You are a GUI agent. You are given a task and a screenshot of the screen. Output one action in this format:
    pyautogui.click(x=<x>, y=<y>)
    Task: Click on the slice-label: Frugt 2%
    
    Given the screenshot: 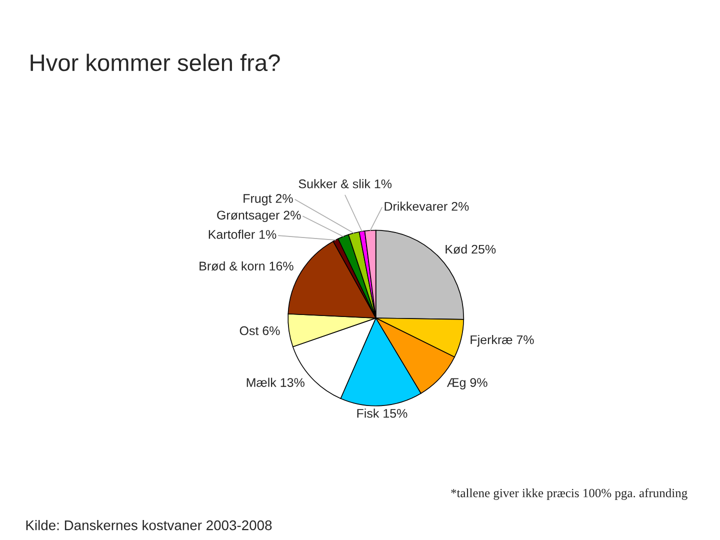 What is the action you would take?
    pyautogui.click(x=268, y=200)
    